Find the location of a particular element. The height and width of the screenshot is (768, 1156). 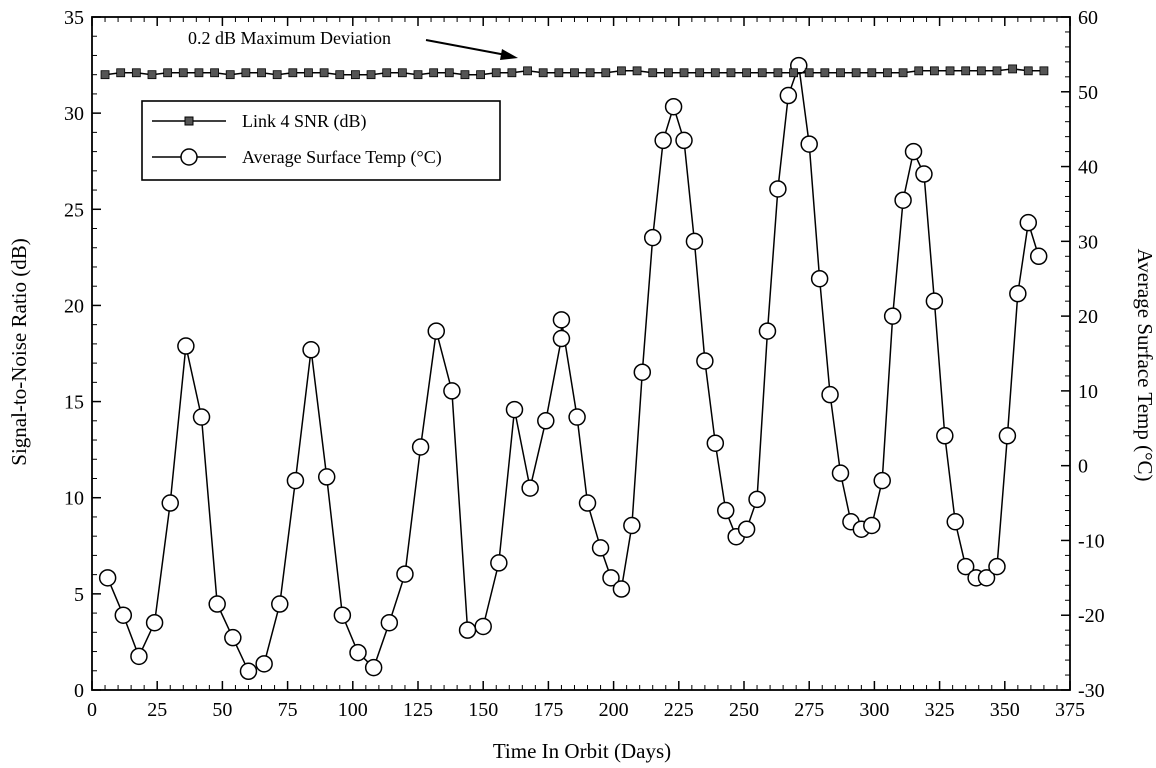

x-tick-label: 350 is located at coordinates (1005, 710).